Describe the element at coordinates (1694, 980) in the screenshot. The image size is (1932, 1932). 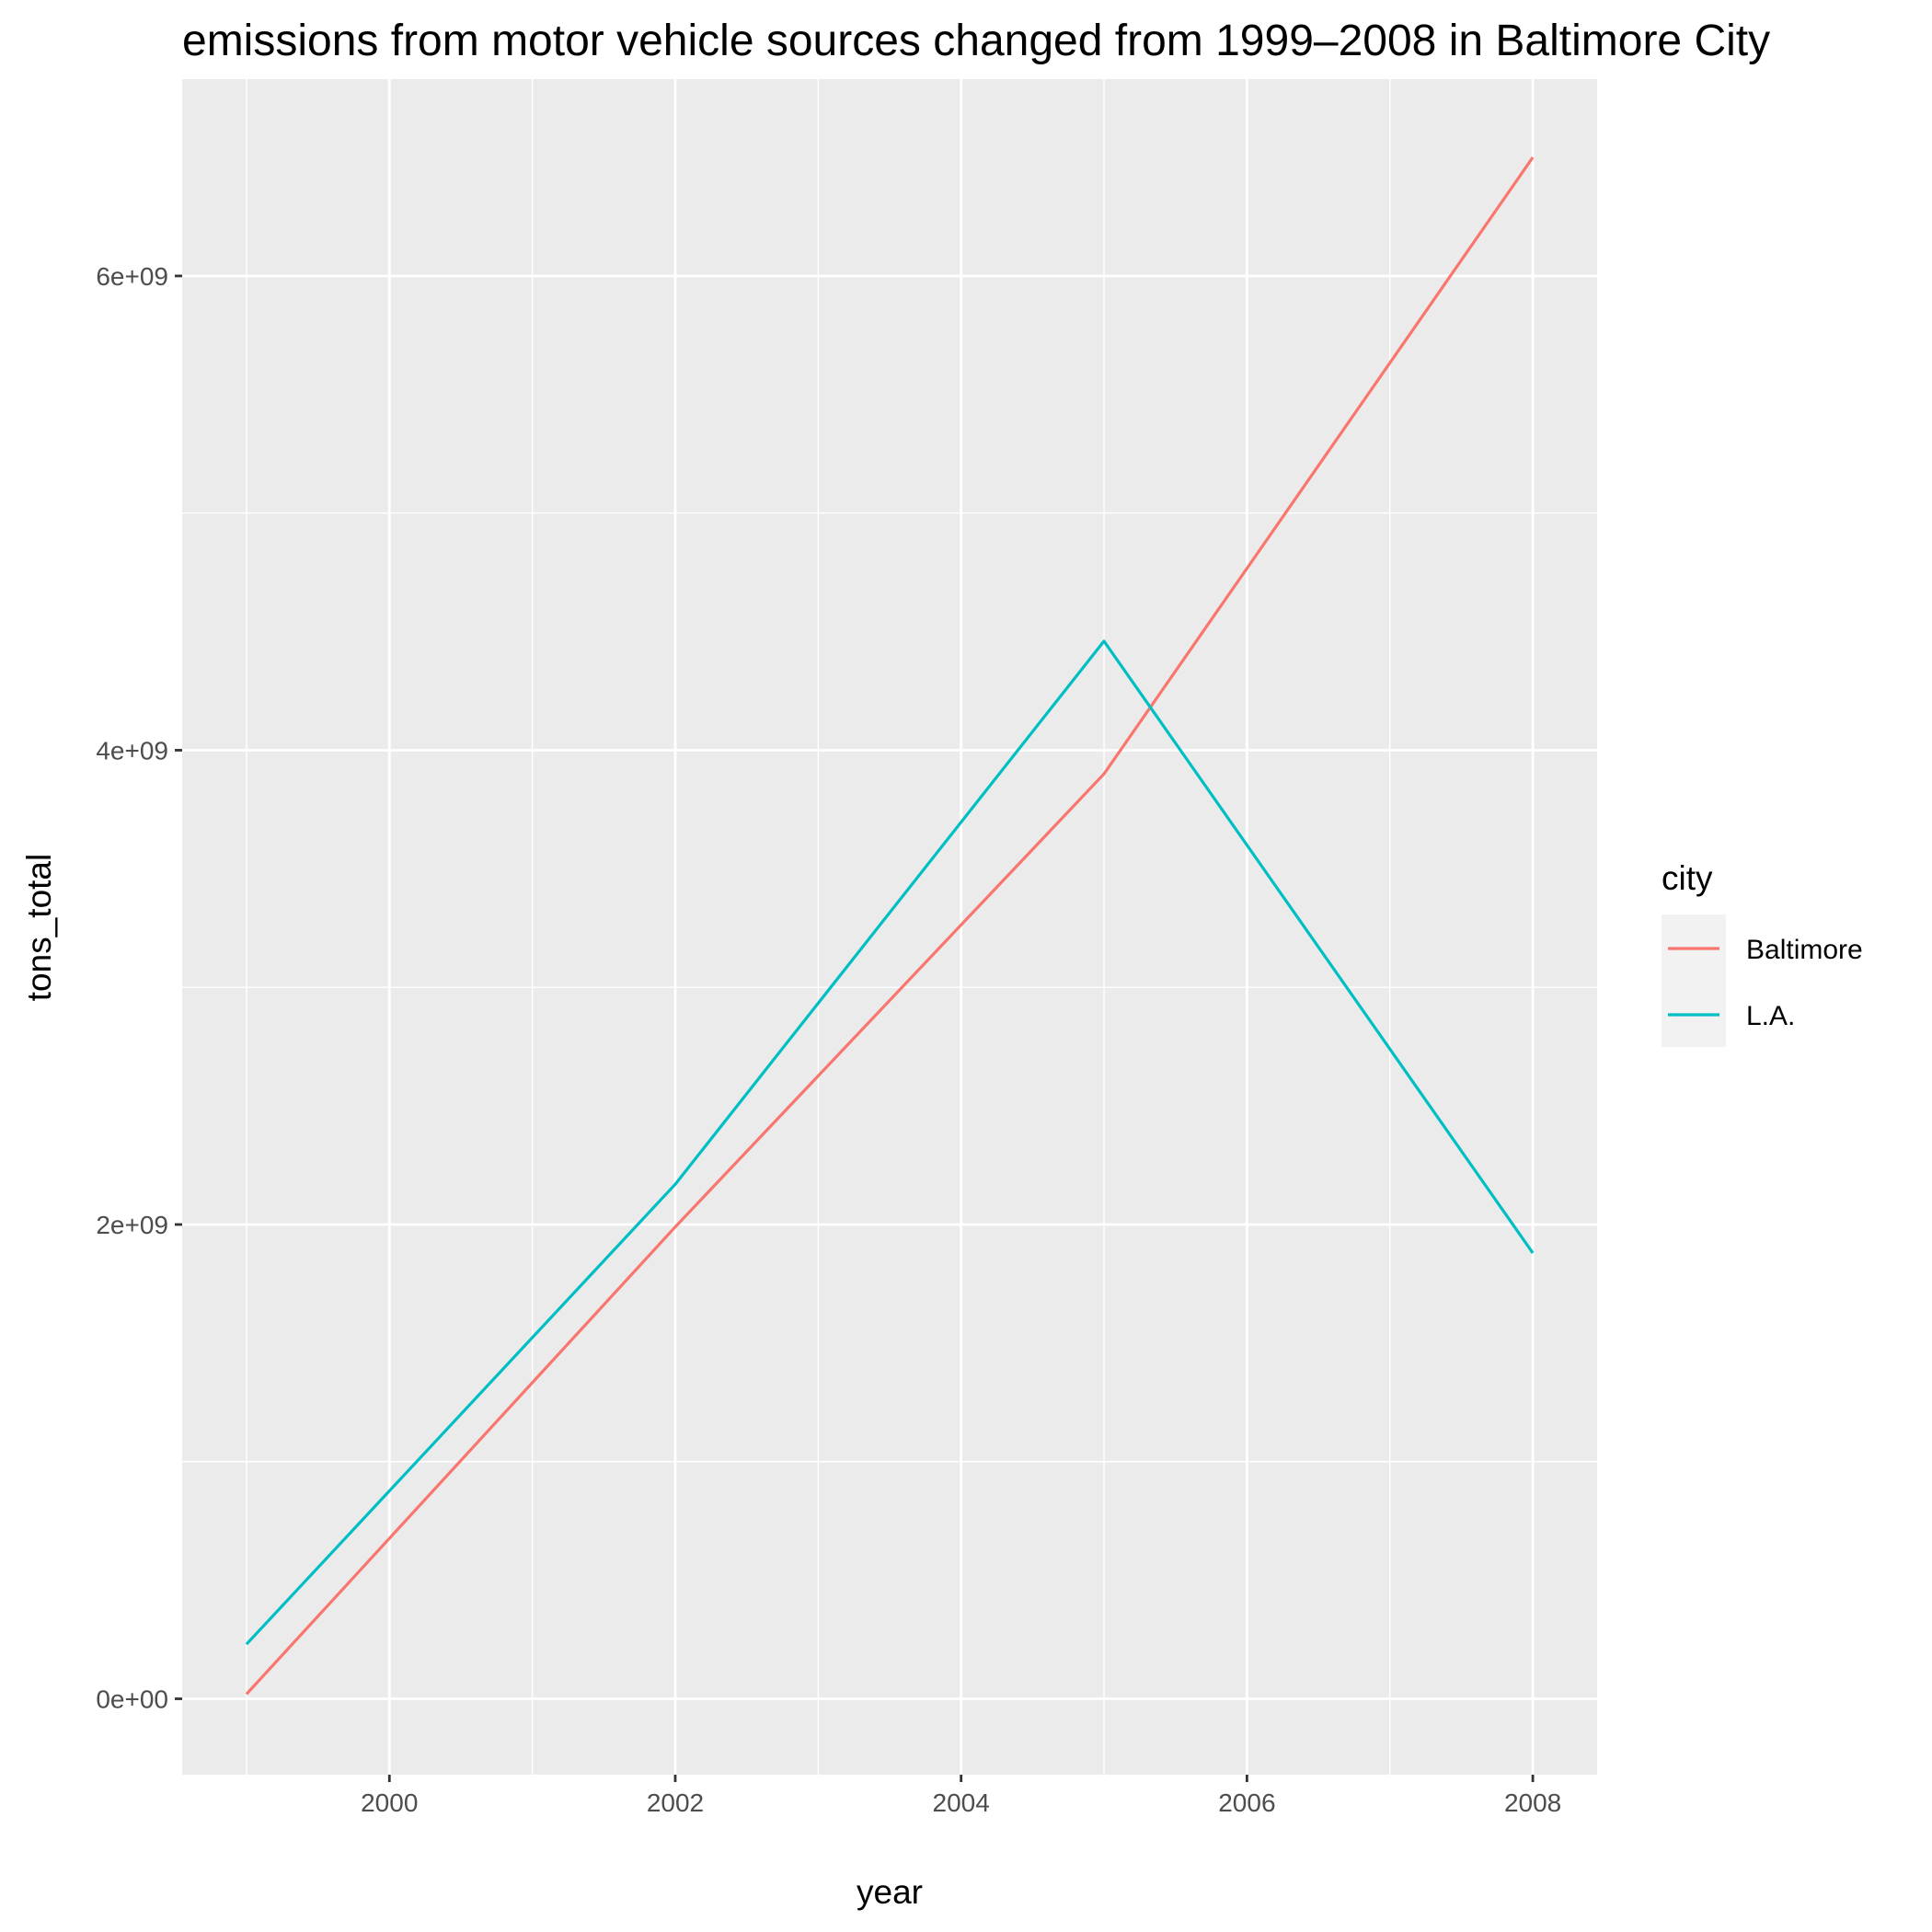
I see `legend-key-background` at that location.